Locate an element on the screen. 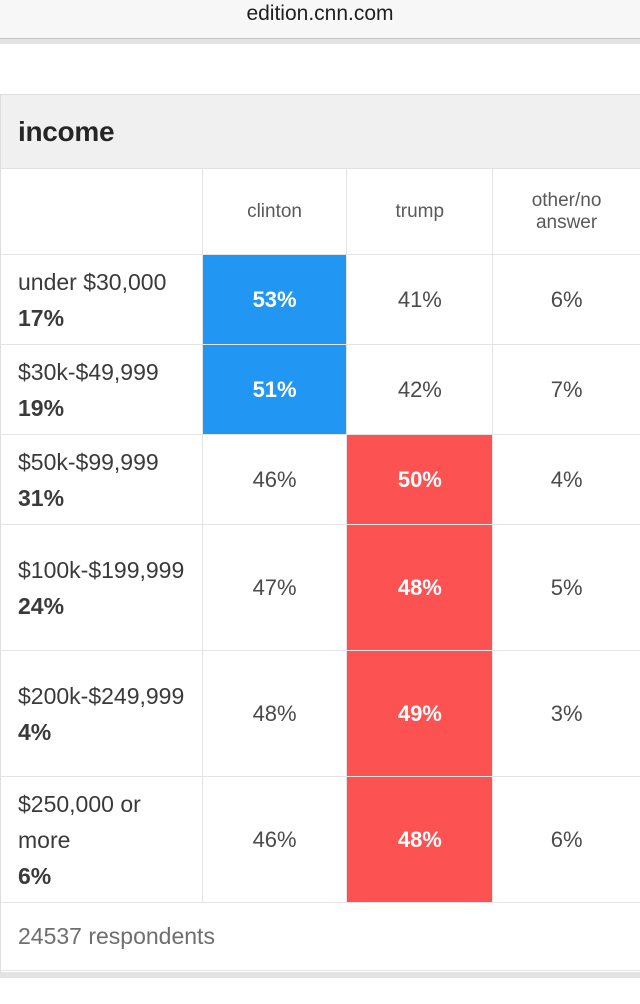 The image size is (640, 1004). income-bracket-label: $200k-$249,999 is located at coordinates (101, 695).